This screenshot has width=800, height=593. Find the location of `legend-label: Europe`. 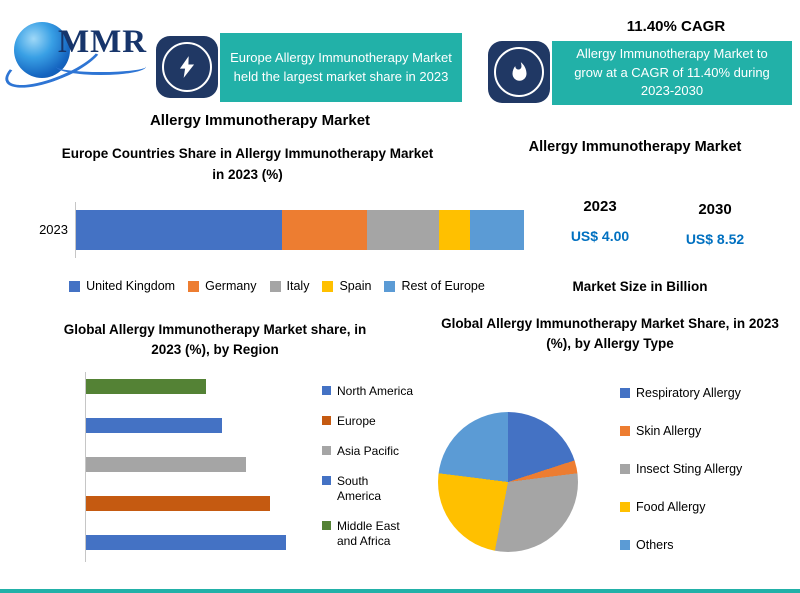

legend-label: Europe is located at coordinates (356, 421).